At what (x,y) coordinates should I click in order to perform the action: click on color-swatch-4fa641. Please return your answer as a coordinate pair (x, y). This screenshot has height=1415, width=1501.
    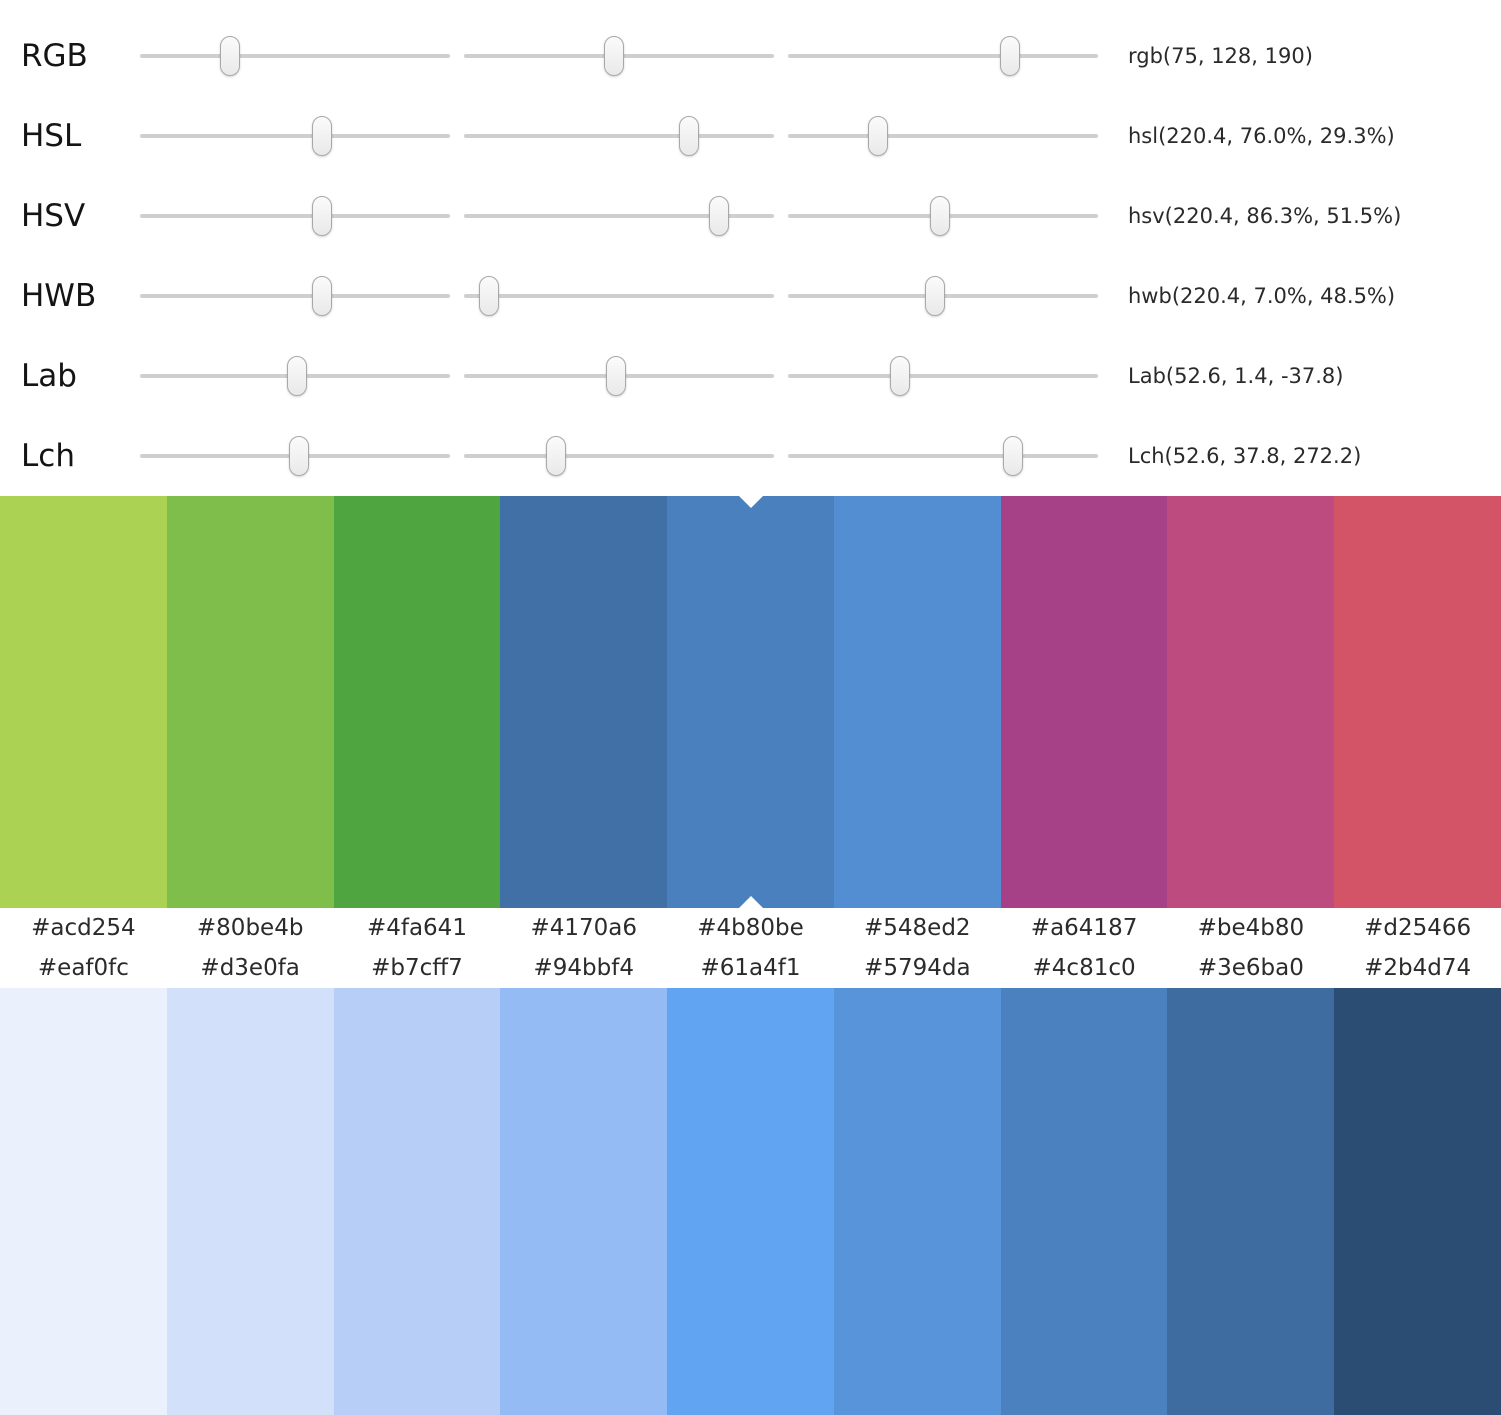
    Looking at the image, I should click on (417, 702).